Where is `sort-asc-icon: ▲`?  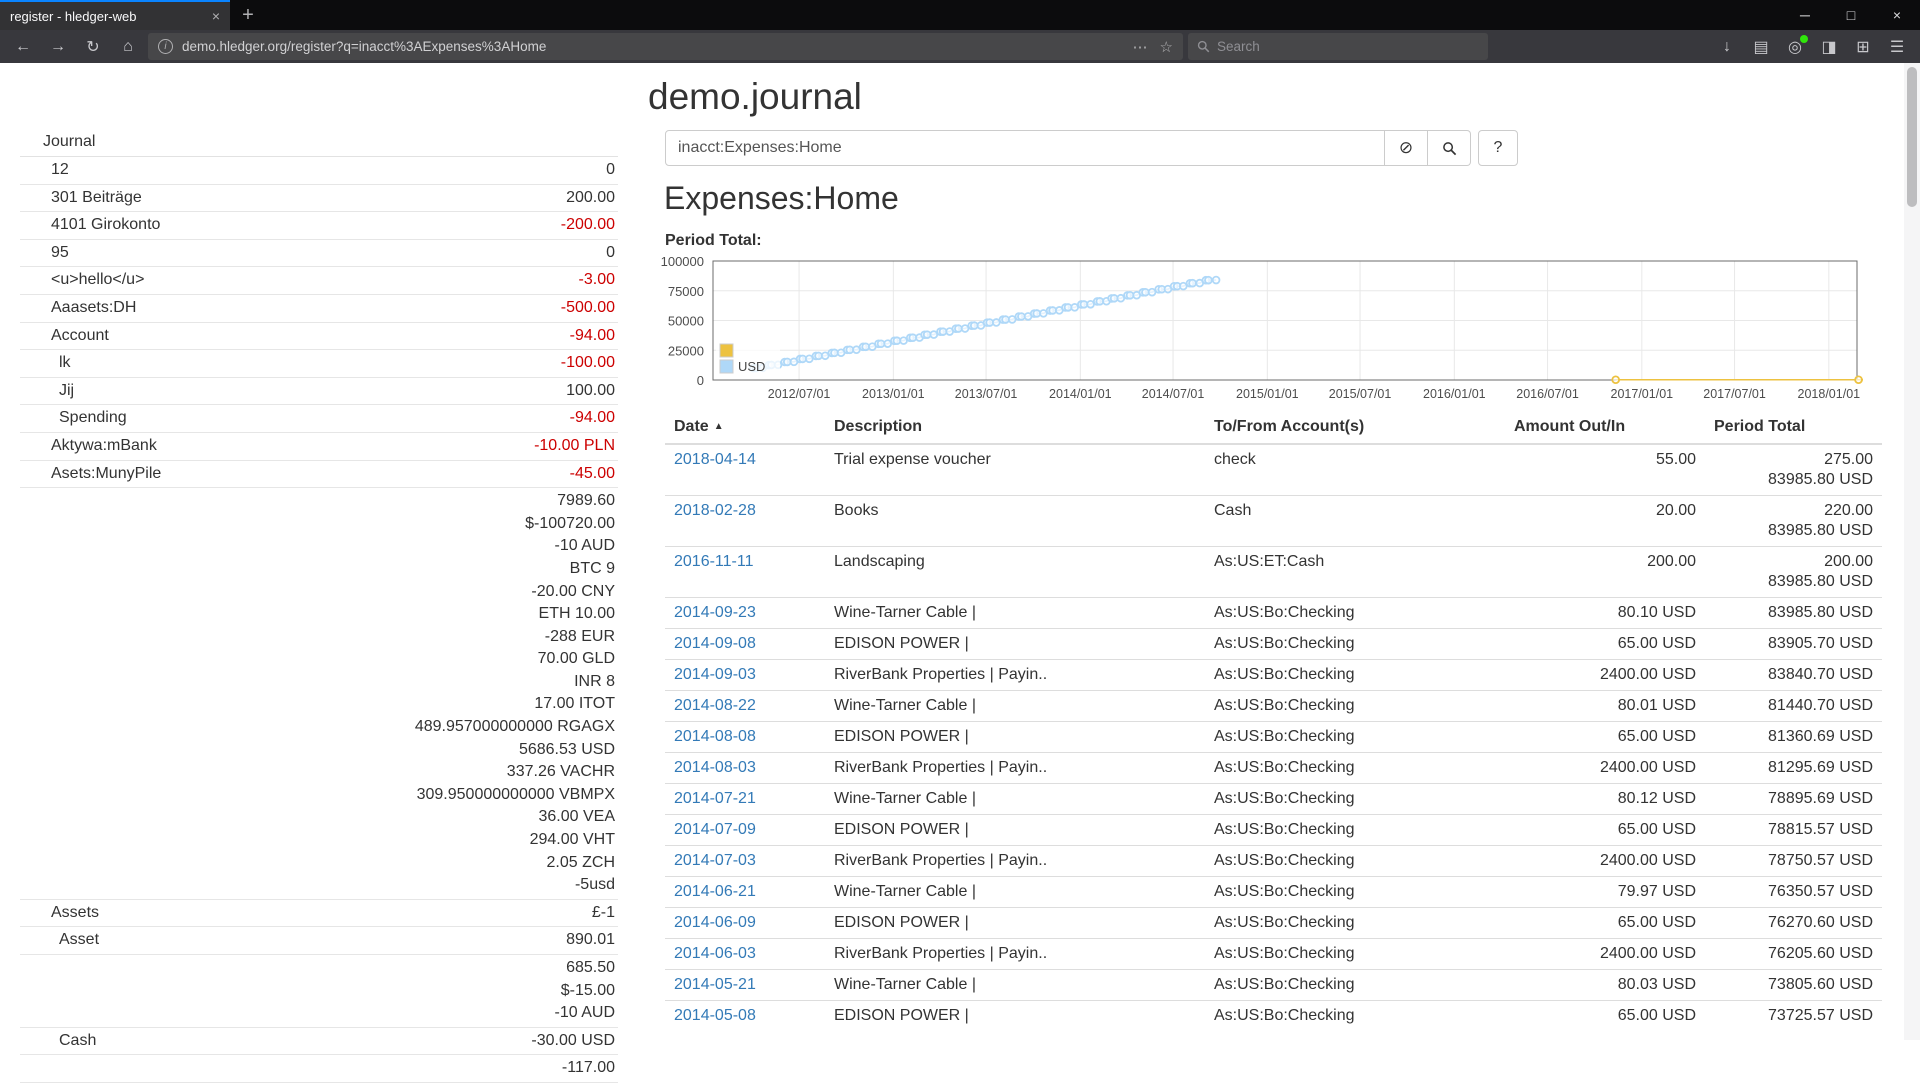
sort-asc-icon: ▲ is located at coordinates (718, 426).